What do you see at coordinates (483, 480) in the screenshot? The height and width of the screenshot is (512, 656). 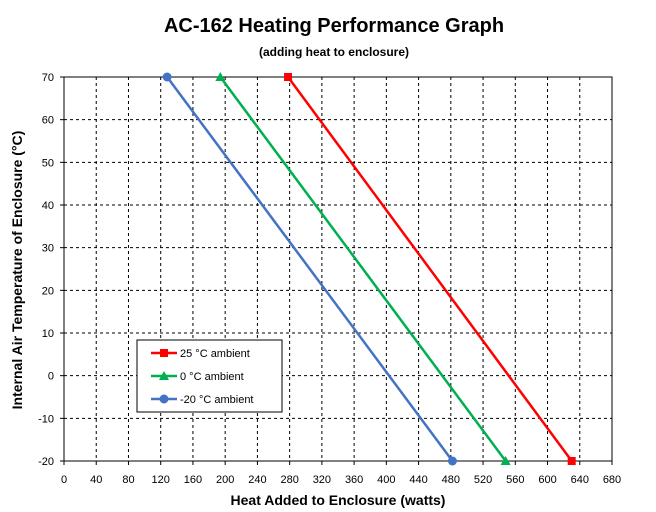 I see `x-tick-label: 520` at bounding box center [483, 480].